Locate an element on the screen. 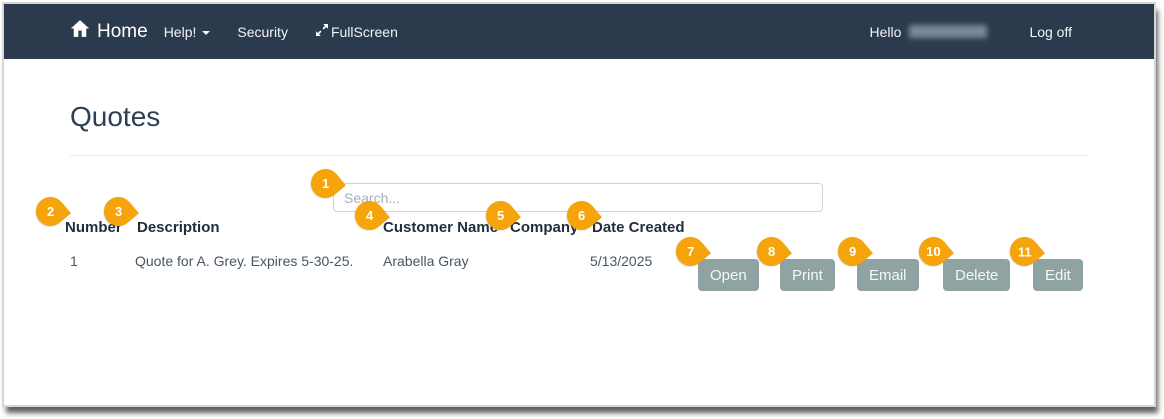 Image resolution: width=1164 pixels, height=419 pixels. cell-description: Quote for A. Grey. Expires 5-30-25. is located at coordinates (244, 261).